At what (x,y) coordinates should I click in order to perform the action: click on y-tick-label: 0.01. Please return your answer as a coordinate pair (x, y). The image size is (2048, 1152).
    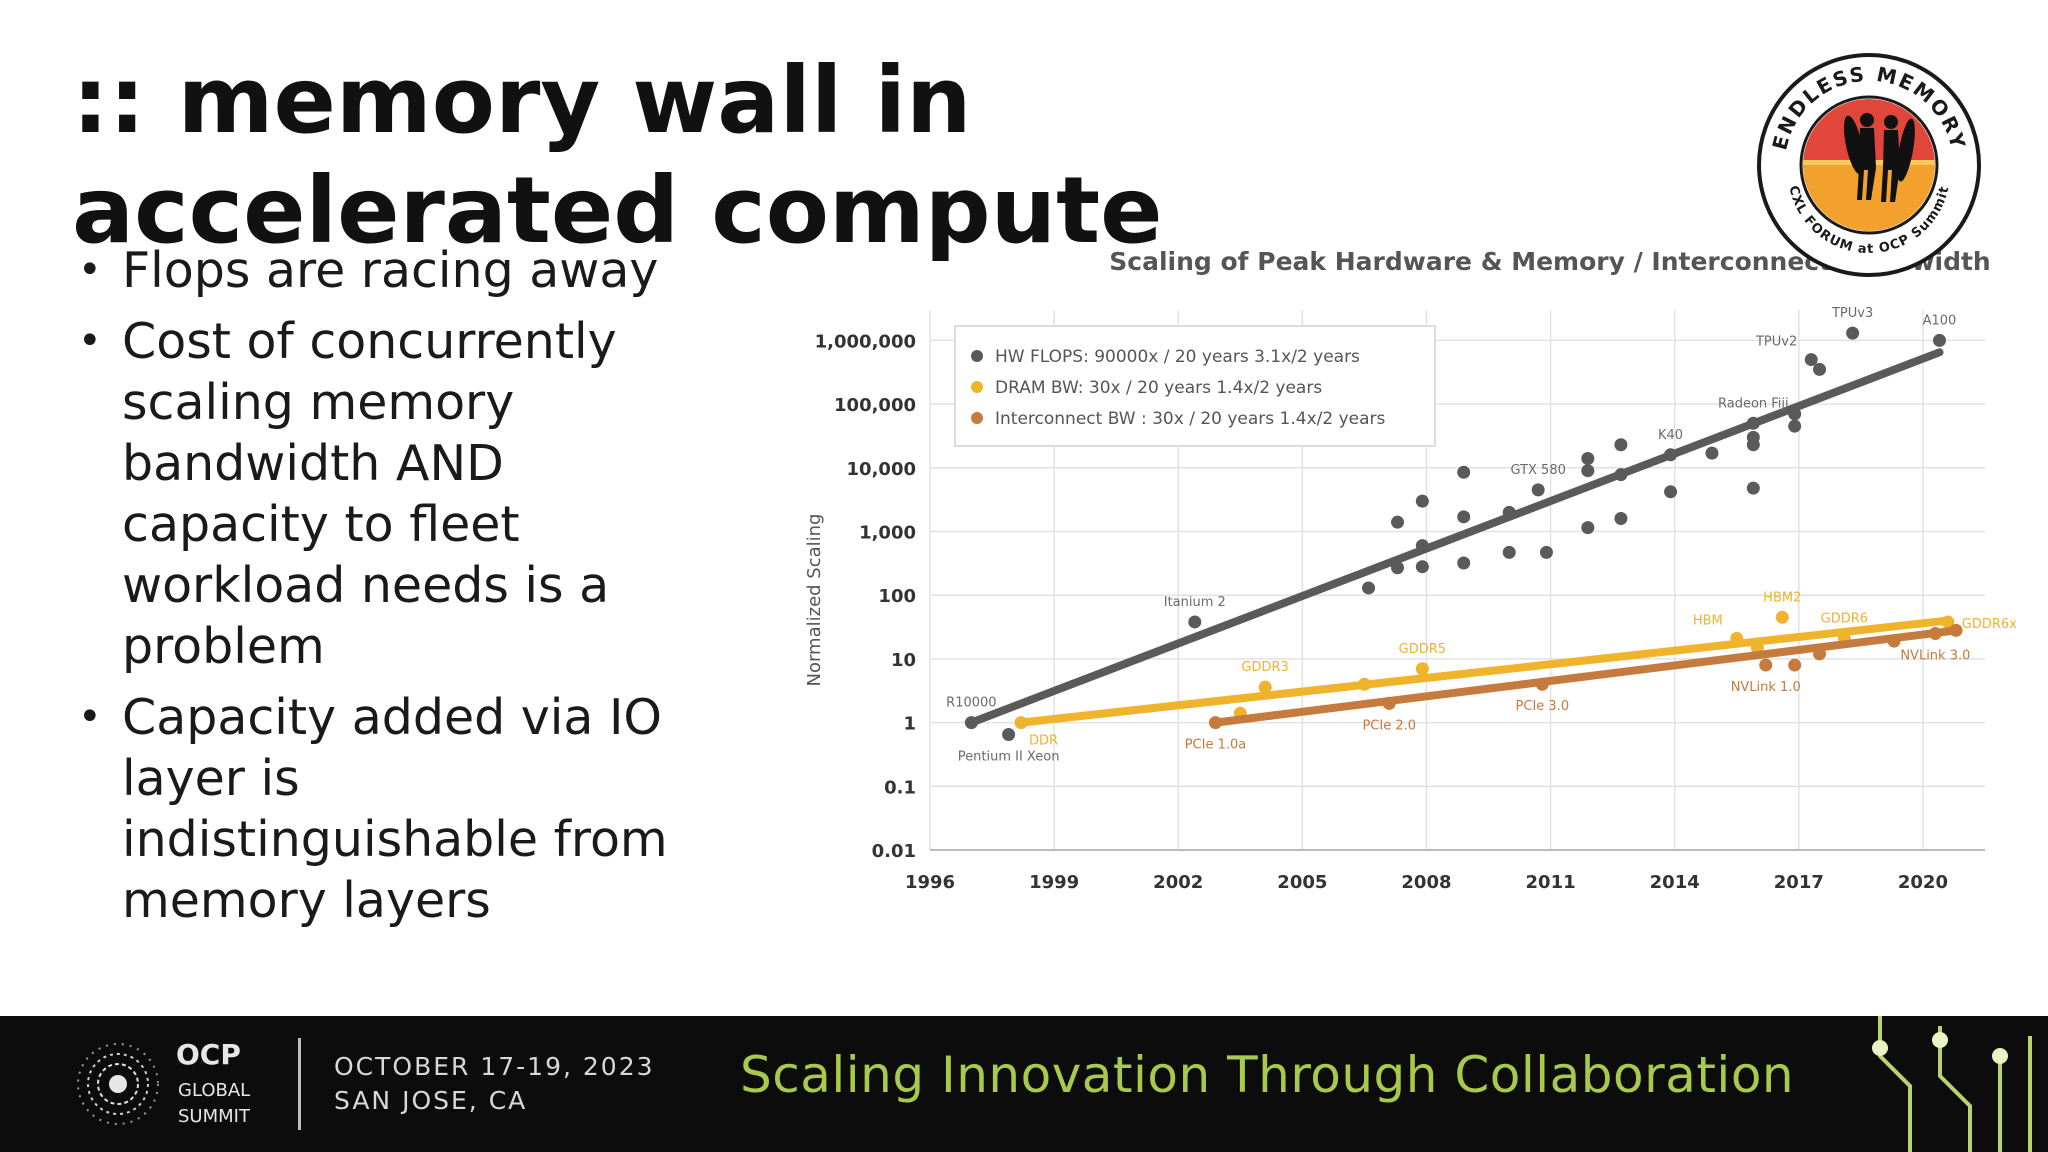
    Looking at the image, I should click on (894, 851).